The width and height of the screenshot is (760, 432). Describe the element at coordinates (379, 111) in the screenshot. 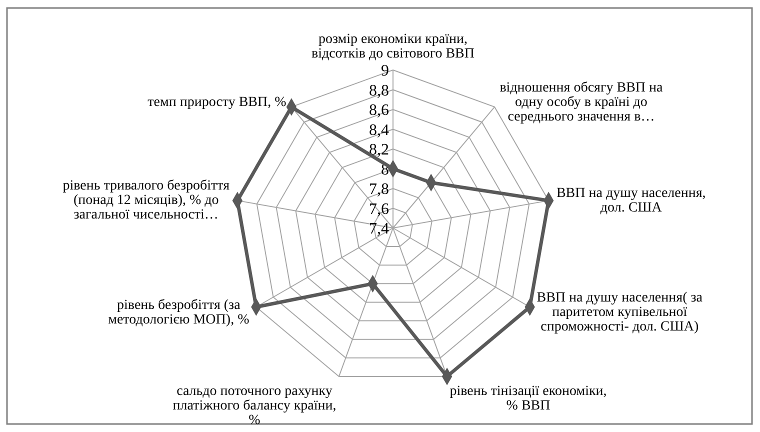

I see `y-tick-label: 8,6` at that location.